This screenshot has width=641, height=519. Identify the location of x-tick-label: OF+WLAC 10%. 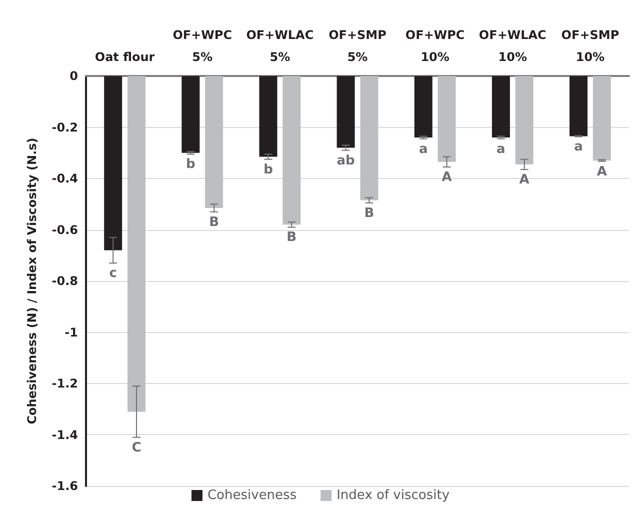
(512, 46).